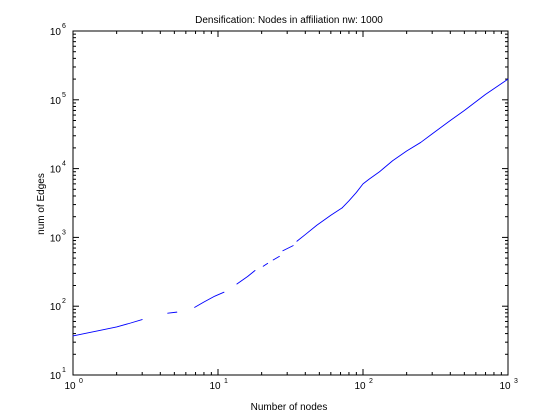  I want to click on x-tick-label-exponent: 0, so click(81, 381).